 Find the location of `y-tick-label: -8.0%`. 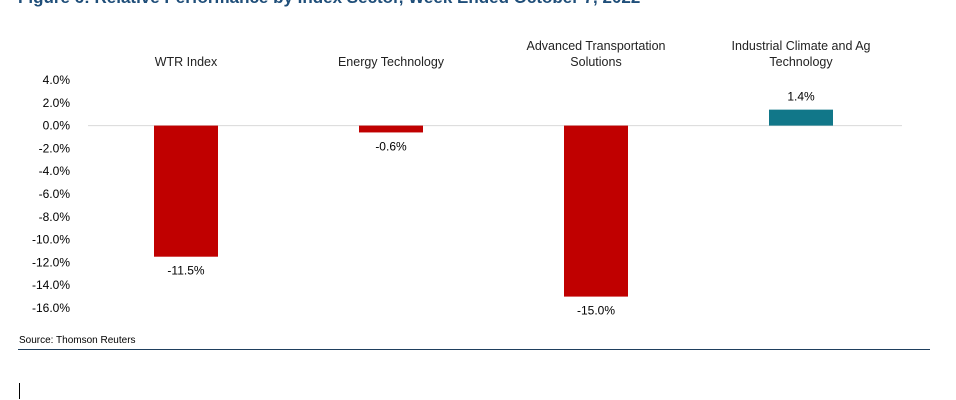

y-tick-label: -8.0% is located at coordinates (55, 217).